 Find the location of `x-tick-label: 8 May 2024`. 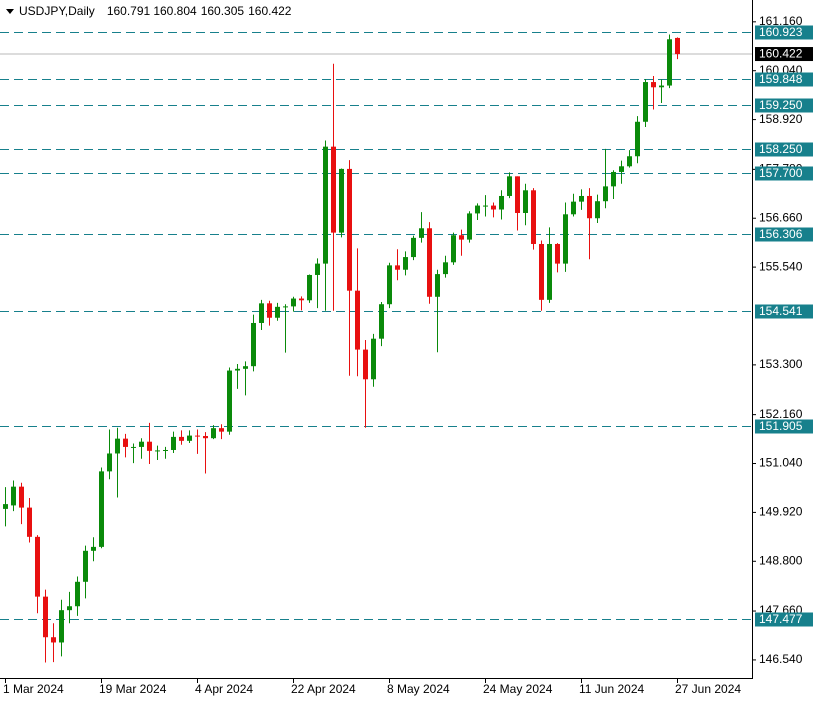

x-tick-label: 8 May 2024 is located at coordinates (418, 689).